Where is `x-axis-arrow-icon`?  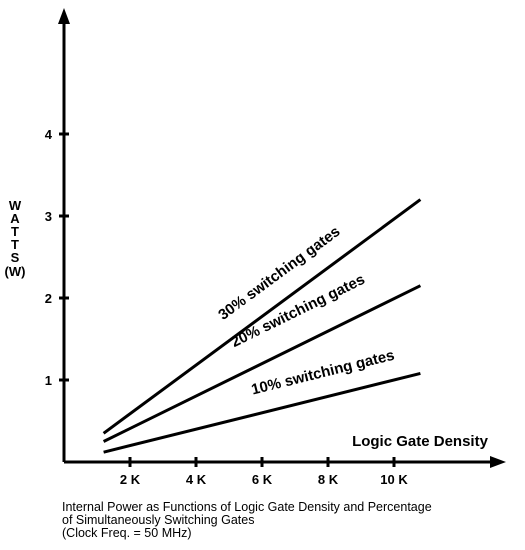
x-axis-arrow-icon is located at coordinates (498, 462).